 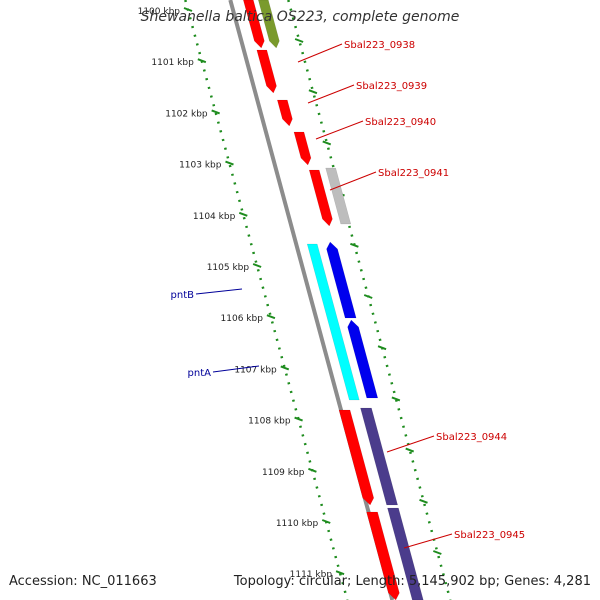 What do you see at coordinates (379, 45) in the screenshot?
I see `gene-label: Sbal223_0938` at bounding box center [379, 45].